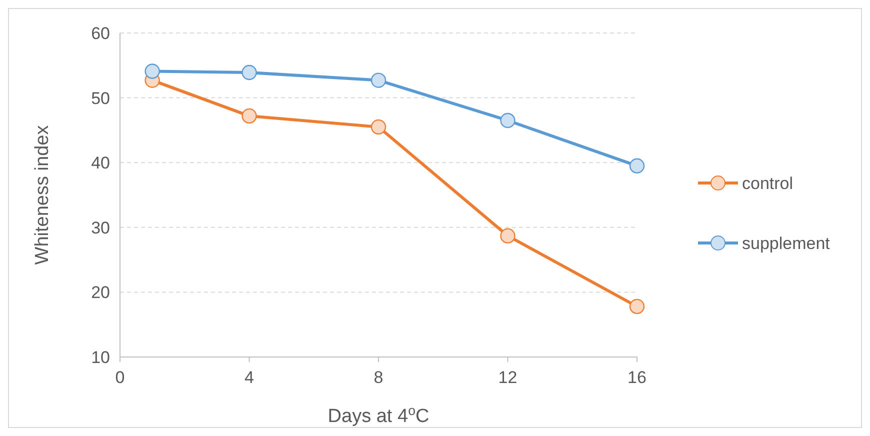 Image resolution: width=870 pixels, height=436 pixels. Describe the element at coordinates (786, 243) in the screenshot. I see `legend-label: supplement` at that location.